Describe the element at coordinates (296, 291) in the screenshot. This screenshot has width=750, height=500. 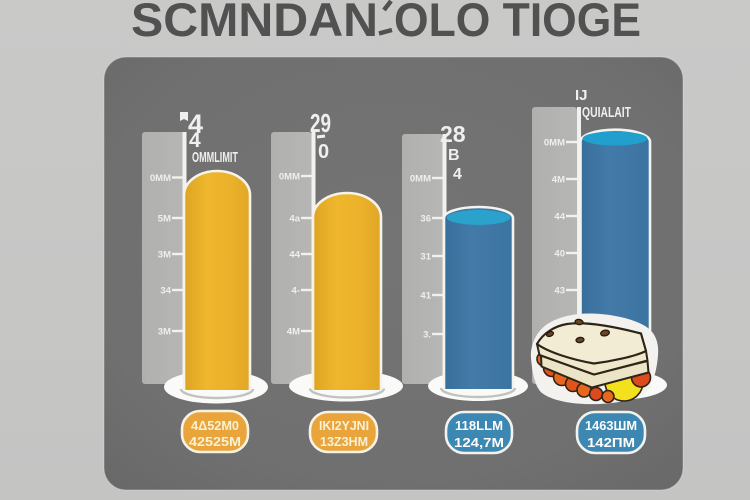
I see `svg-text: 4-` at that location.